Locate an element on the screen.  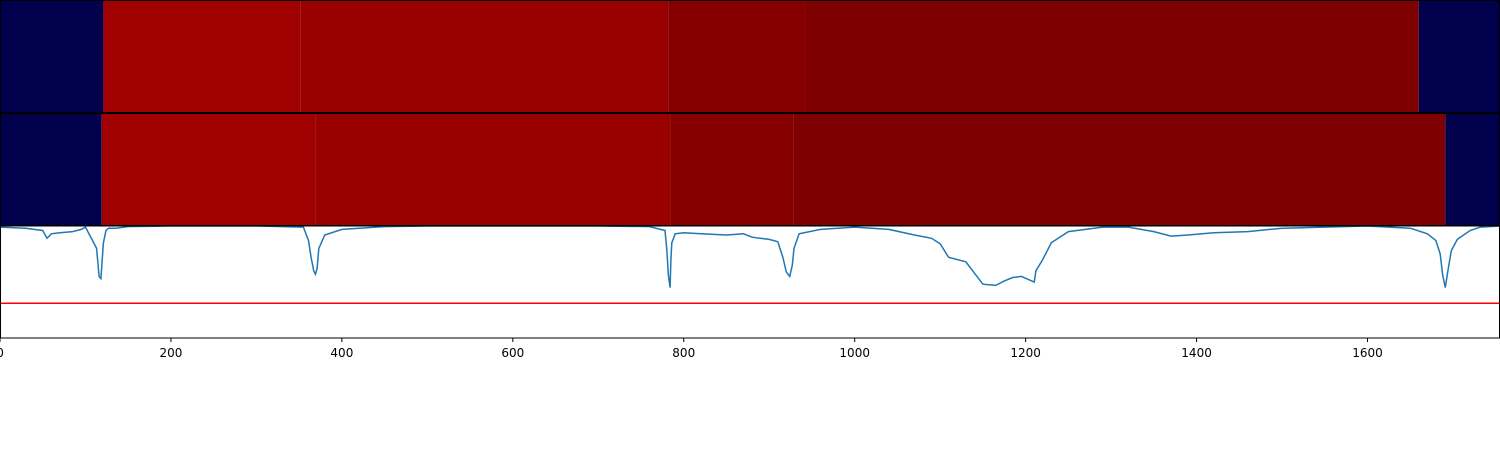
x-tick-label-0: 0 is located at coordinates (2, 353).